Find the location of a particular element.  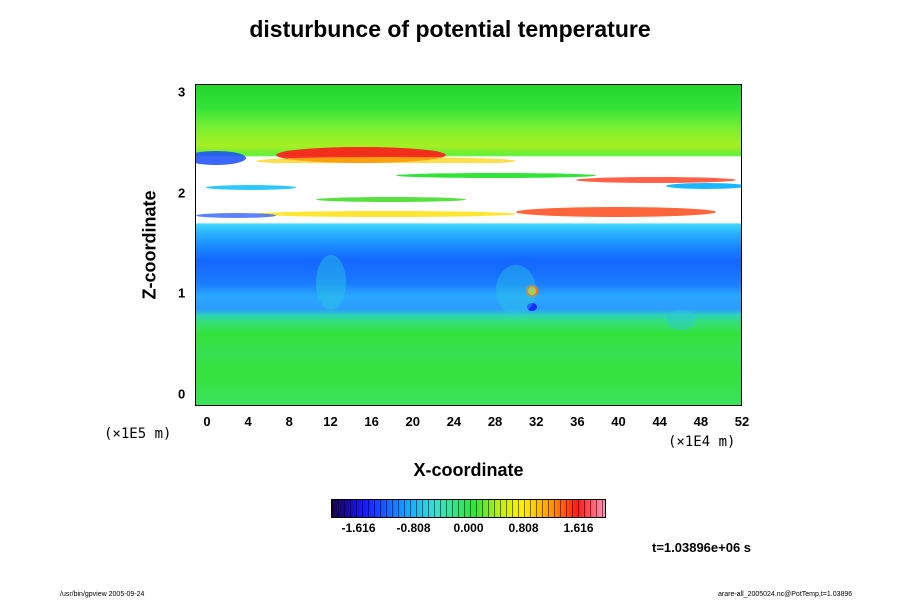

red-streak-lower is located at coordinates (616, 212).